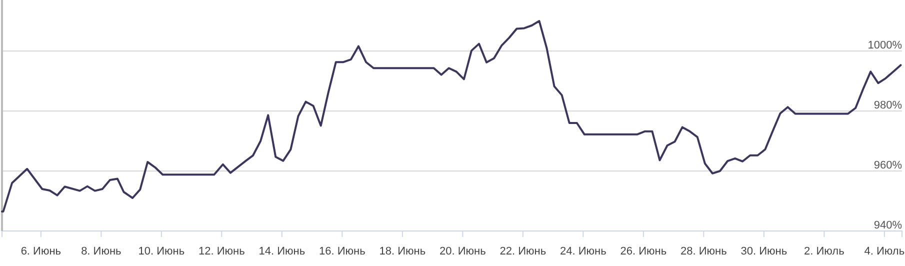 The width and height of the screenshot is (905, 266). I want to click on x-tick-label: 24. Июнь, so click(583, 251).